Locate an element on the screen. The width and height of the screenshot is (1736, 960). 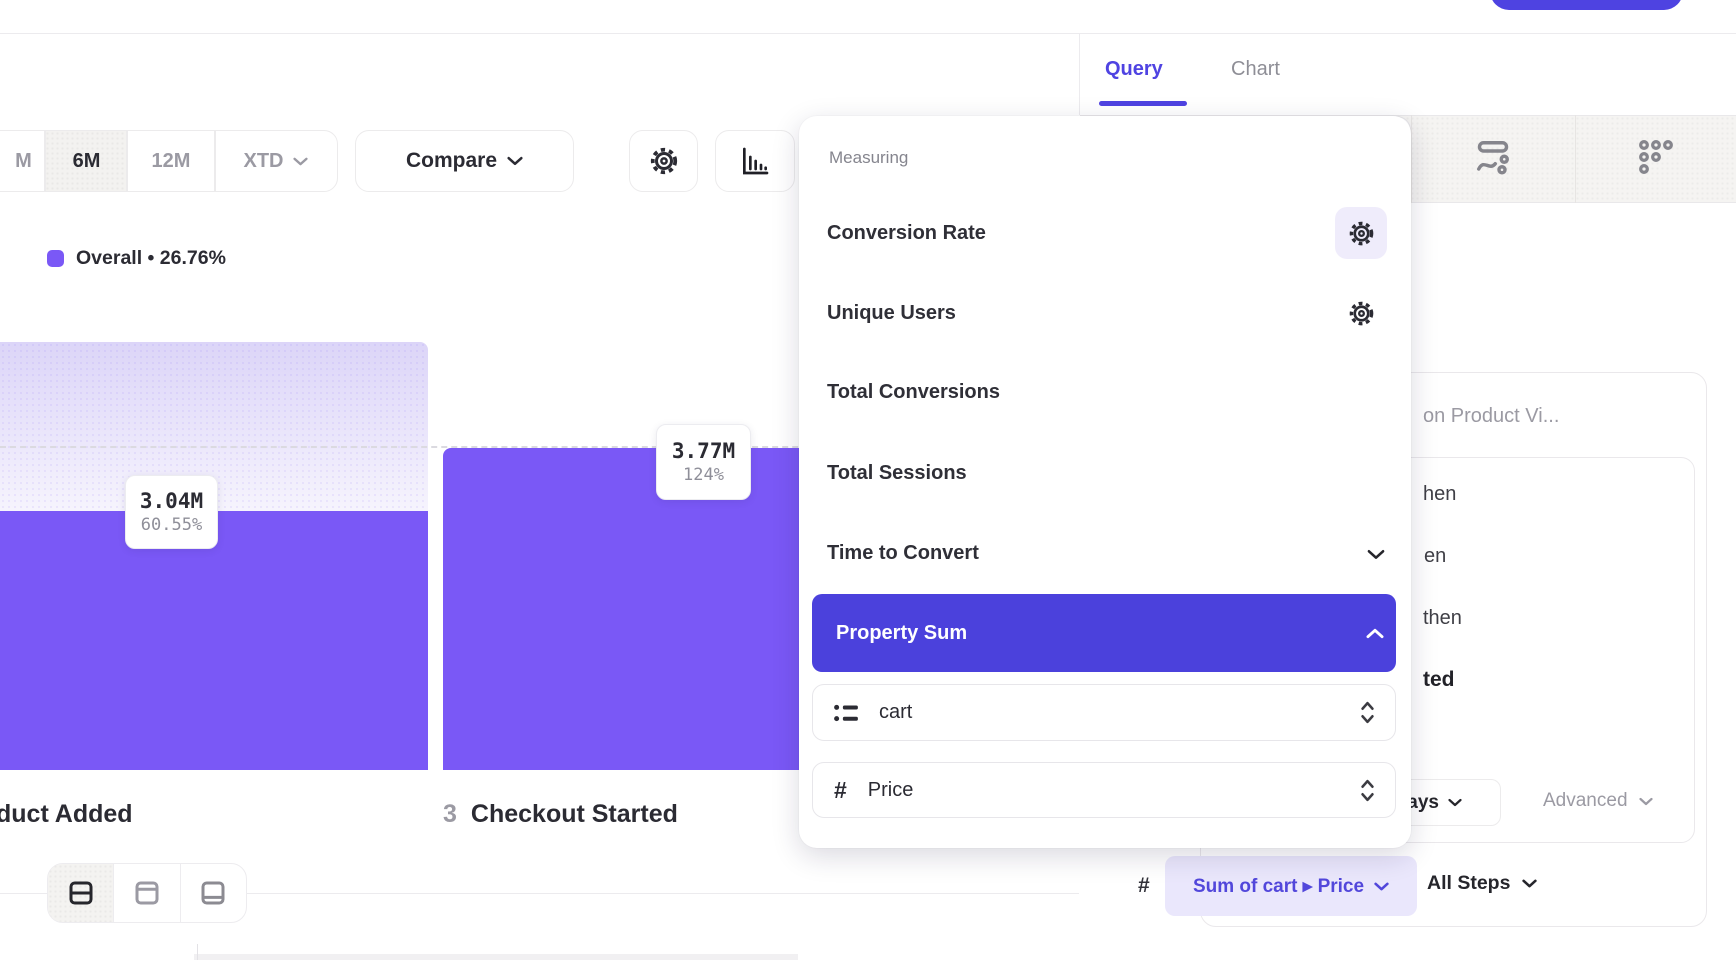
chart-bottom-divider is located at coordinates (539, 893).